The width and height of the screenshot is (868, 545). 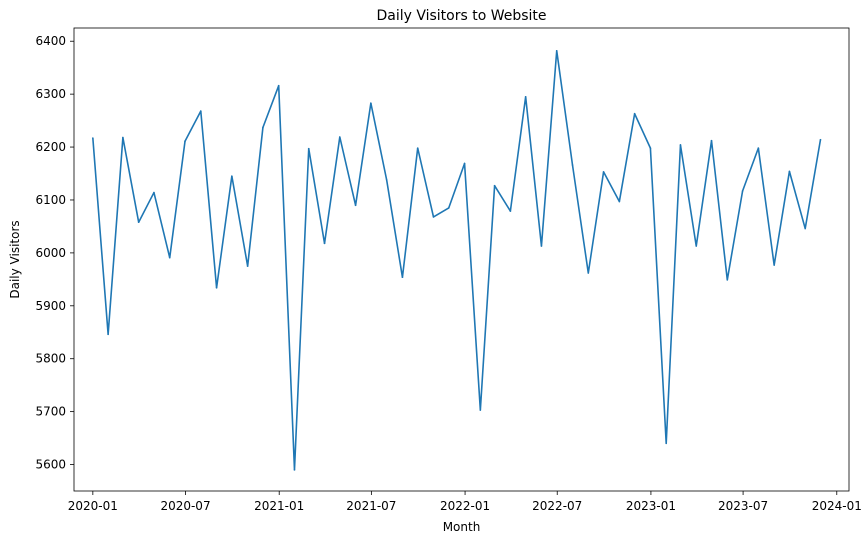 I want to click on x-tick-label: 2021-07, so click(x=371, y=506).